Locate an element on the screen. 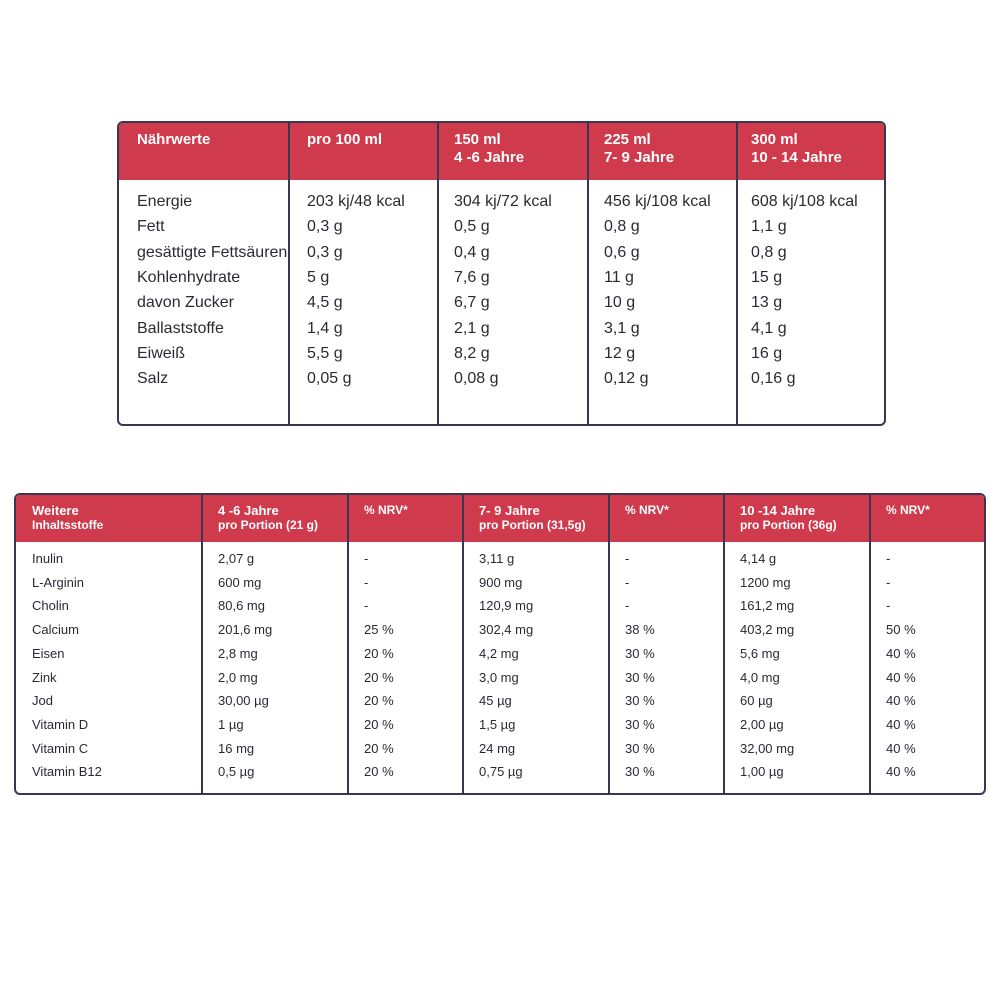  column-header-line1: Weitere is located at coordinates (55, 510).